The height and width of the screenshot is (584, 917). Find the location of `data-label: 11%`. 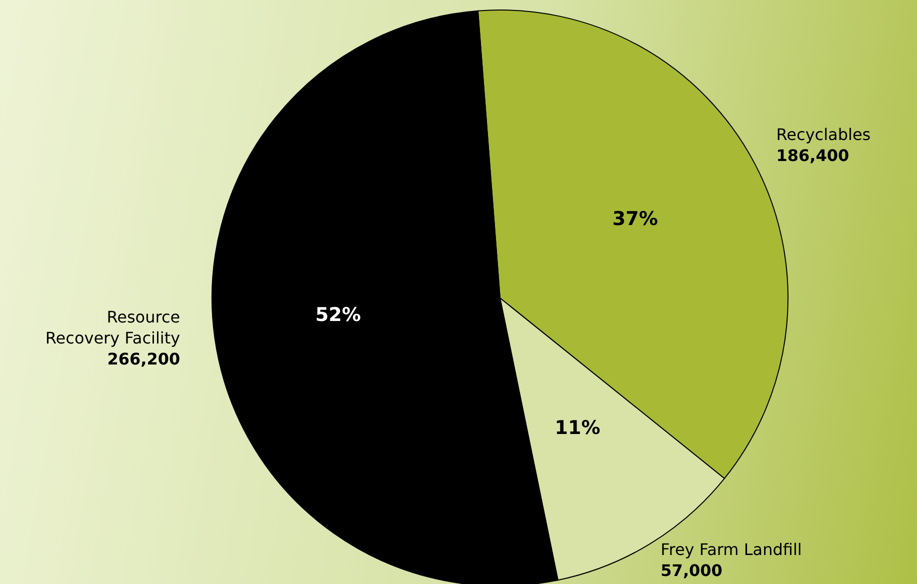

data-label: 11% is located at coordinates (577, 428).